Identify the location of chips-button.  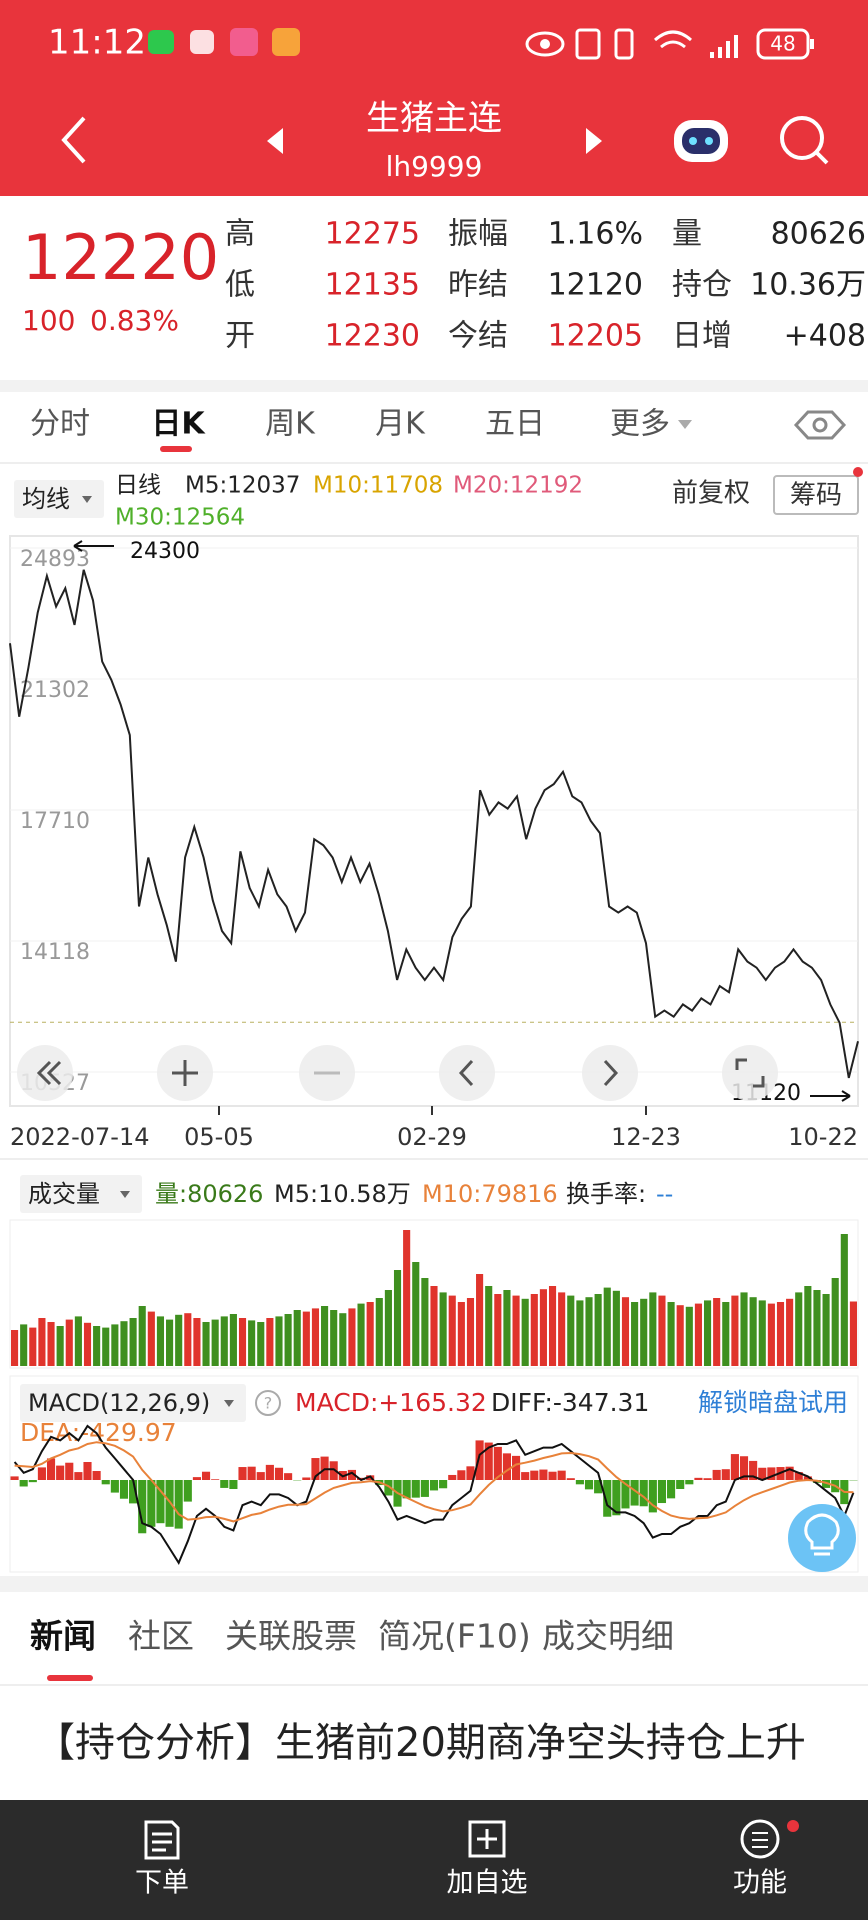
(816, 495).